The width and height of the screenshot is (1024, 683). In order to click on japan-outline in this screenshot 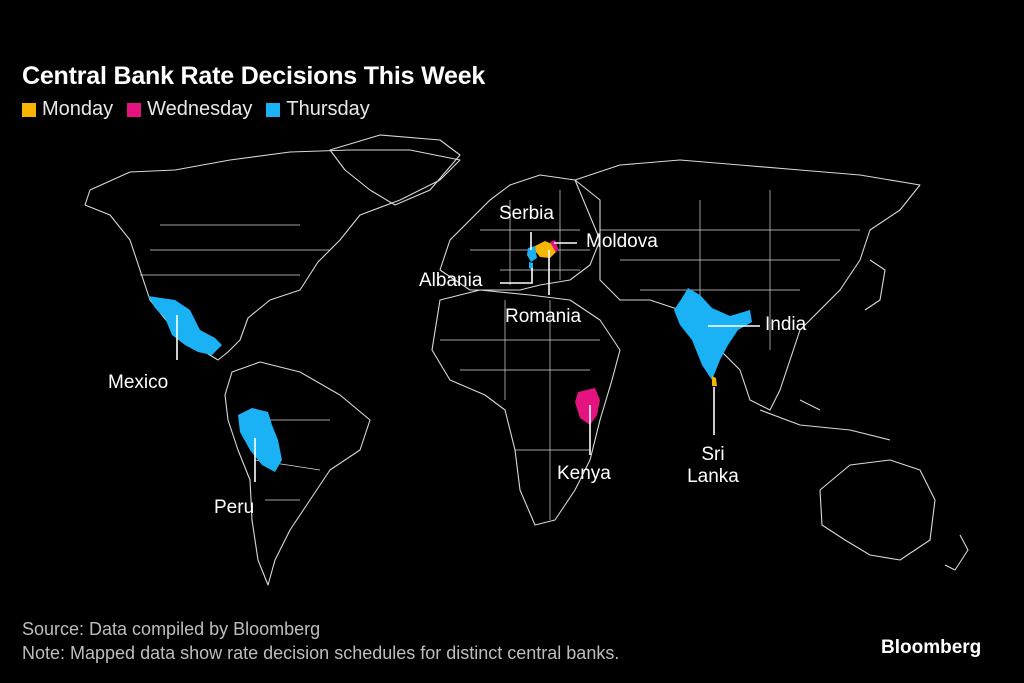, I will do `click(875, 285)`.